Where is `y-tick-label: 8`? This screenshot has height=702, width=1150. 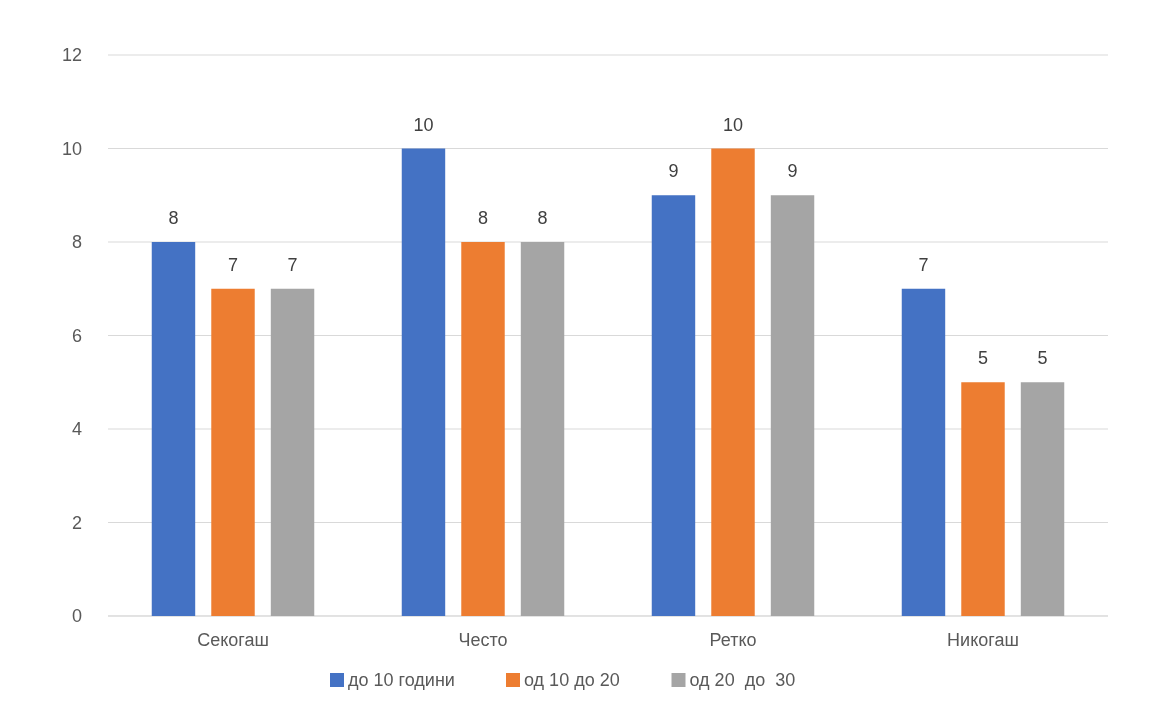 y-tick-label: 8 is located at coordinates (76, 242).